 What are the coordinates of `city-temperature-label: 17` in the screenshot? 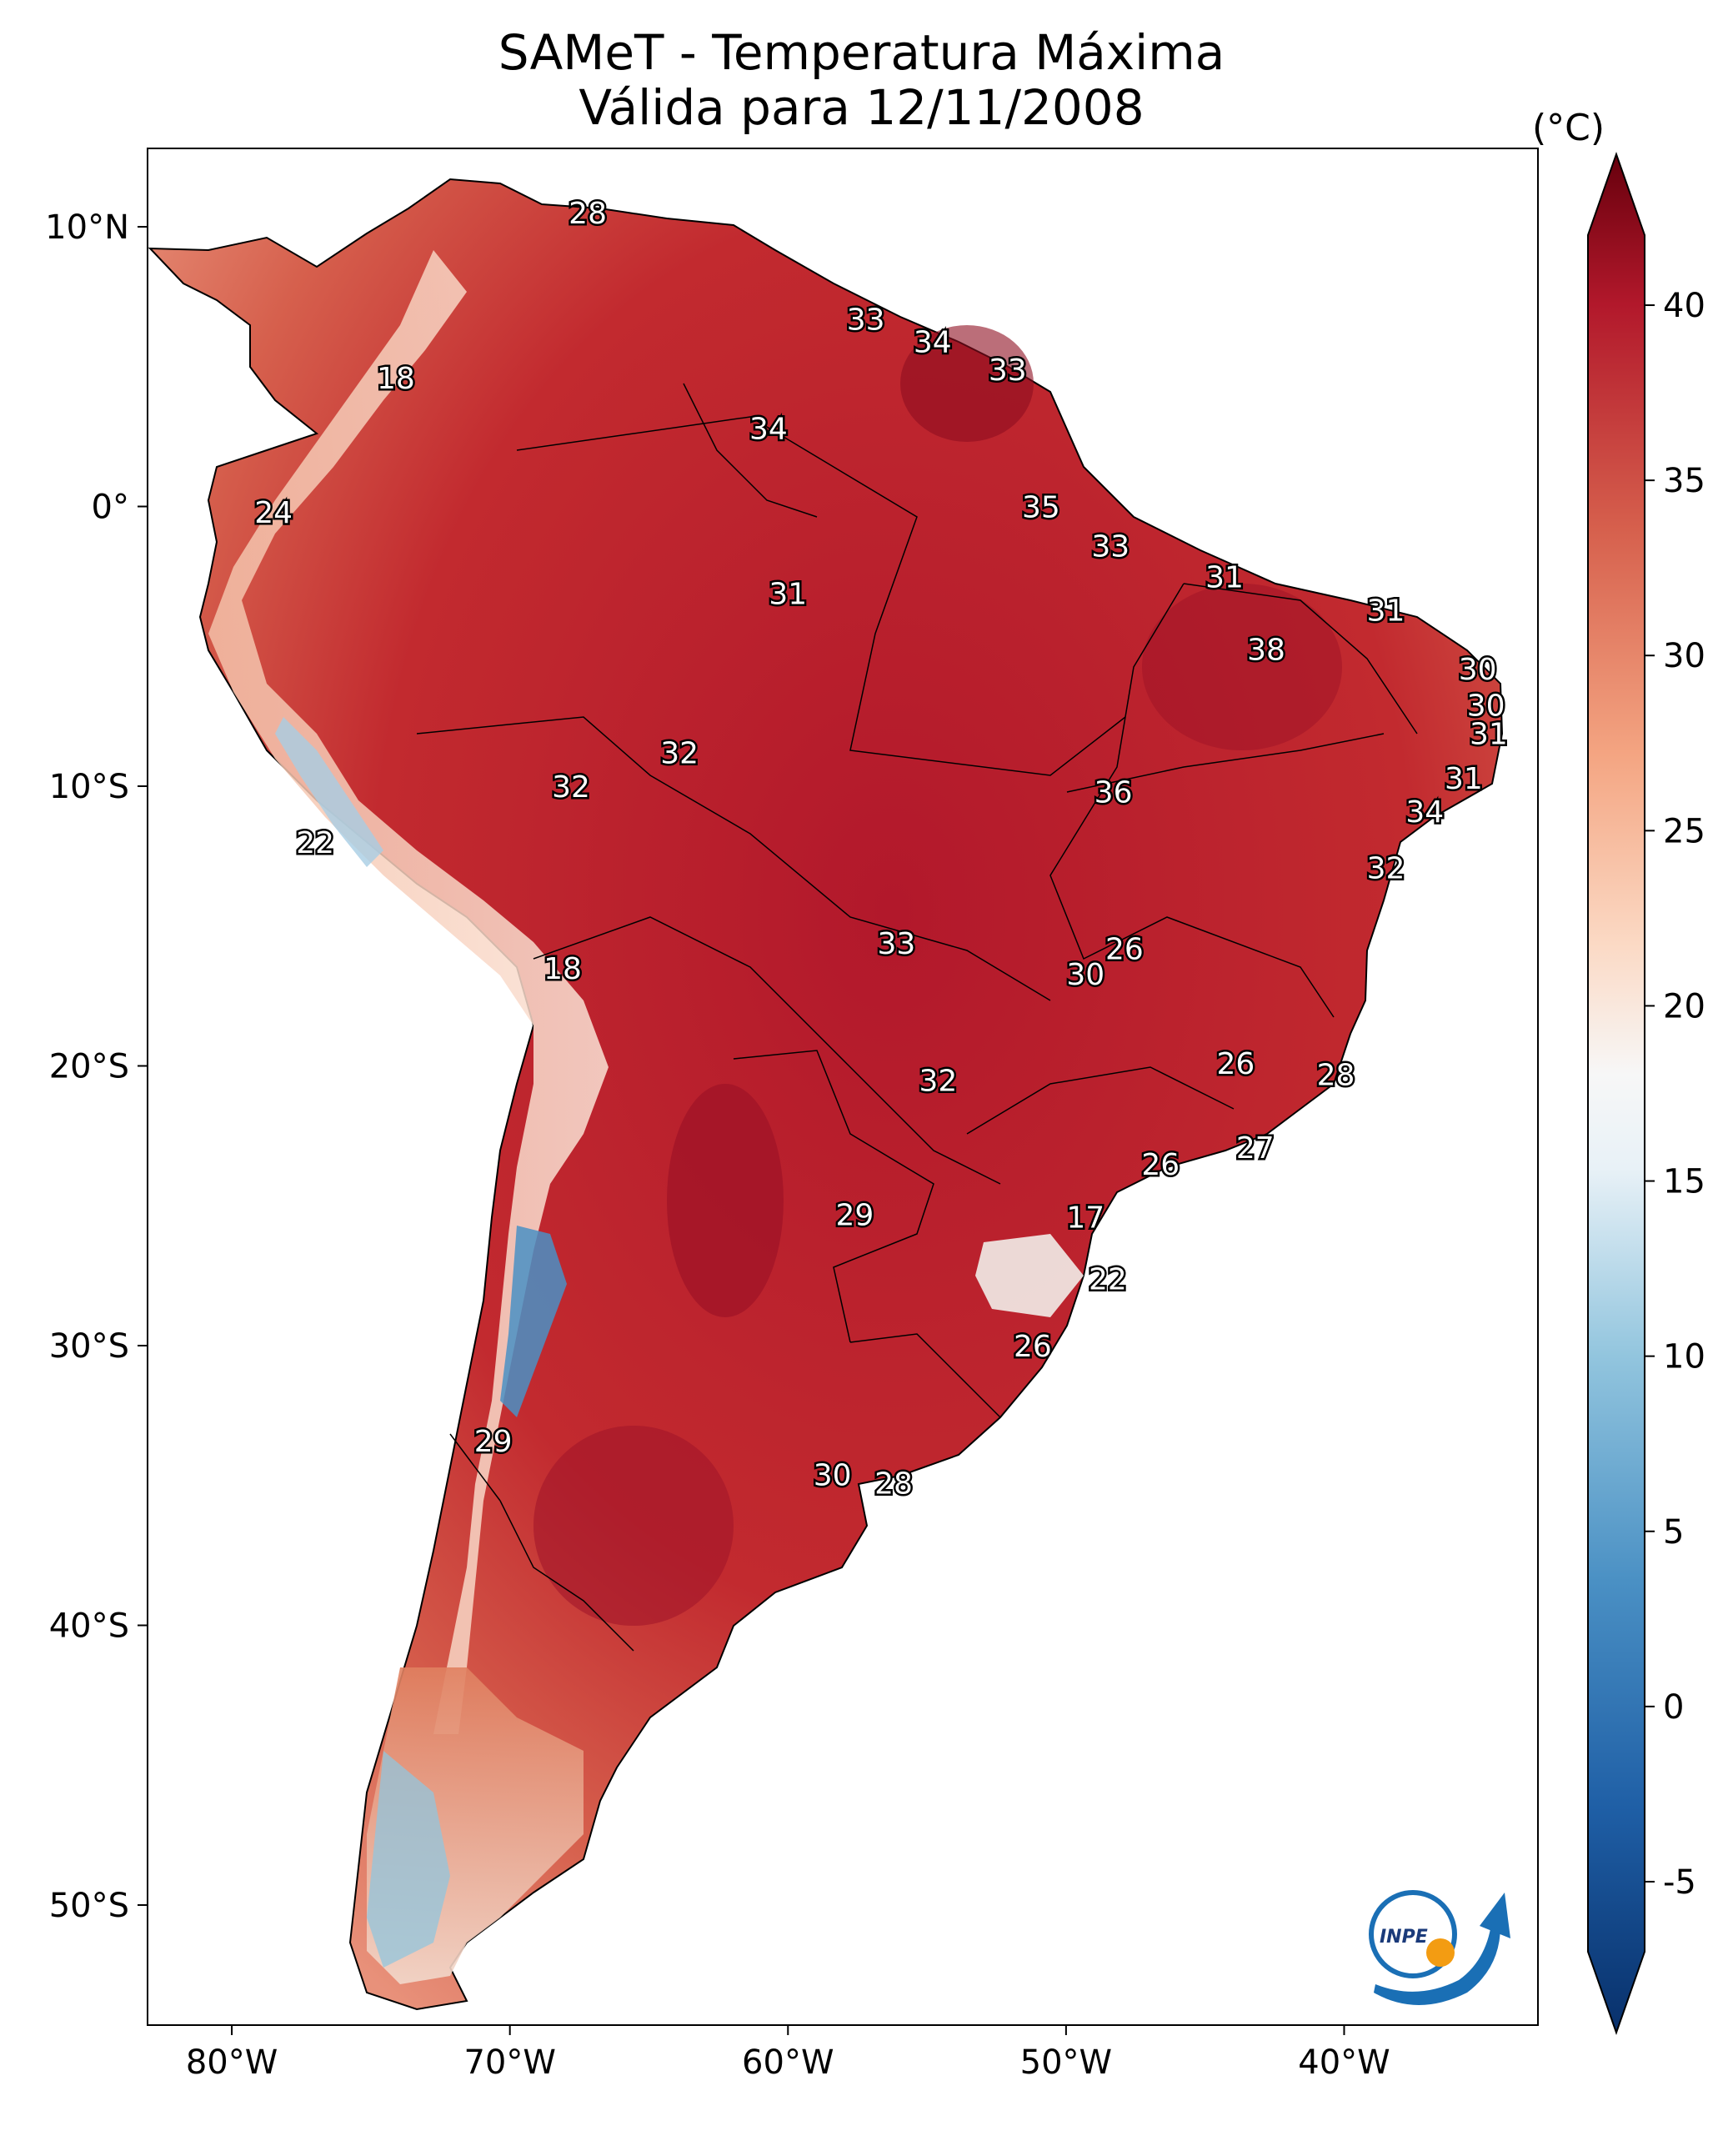 It's located at (1085, 1218).